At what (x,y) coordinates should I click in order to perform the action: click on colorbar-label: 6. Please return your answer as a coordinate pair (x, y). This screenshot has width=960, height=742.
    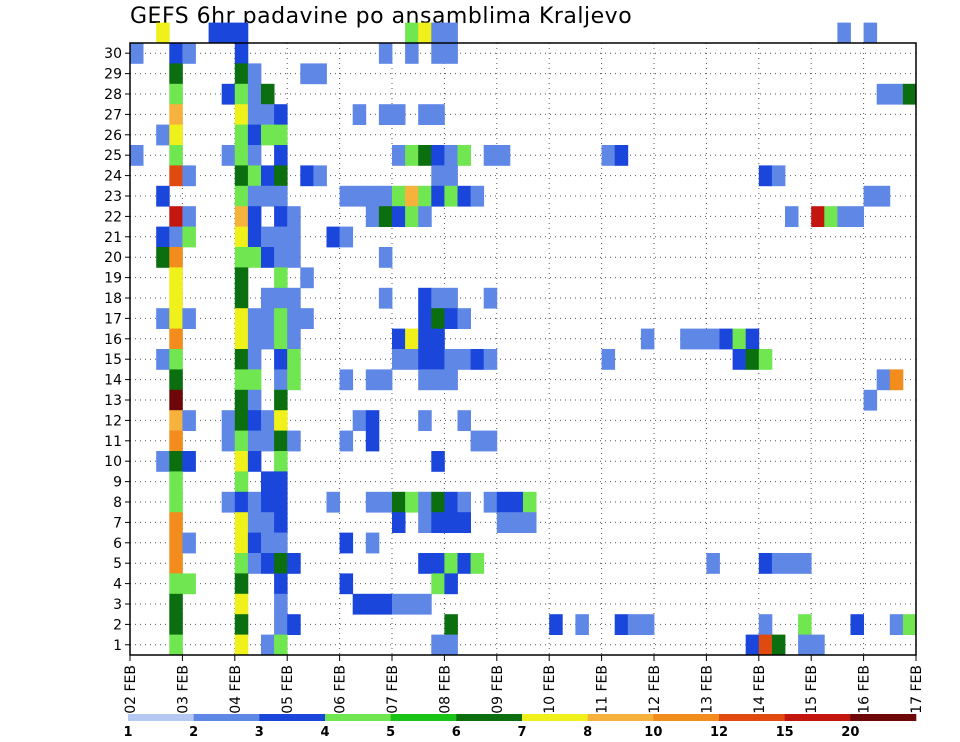
    Looking at the image, I should click on (456, 732).